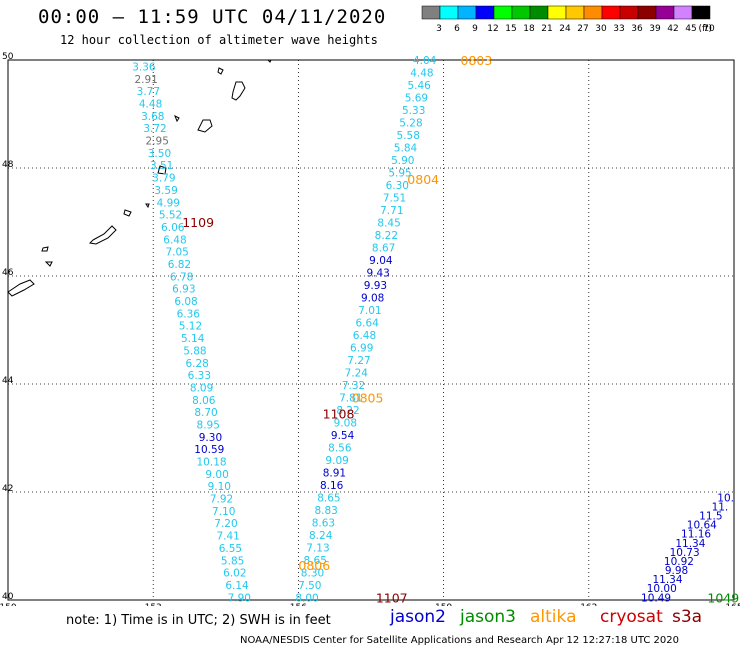 This screenshot has height=650, width=740. What do you see at coordinates (416, 98) in the screenshot?
I see `wave-height-value: 5.69` at bounding box center [416, 98].